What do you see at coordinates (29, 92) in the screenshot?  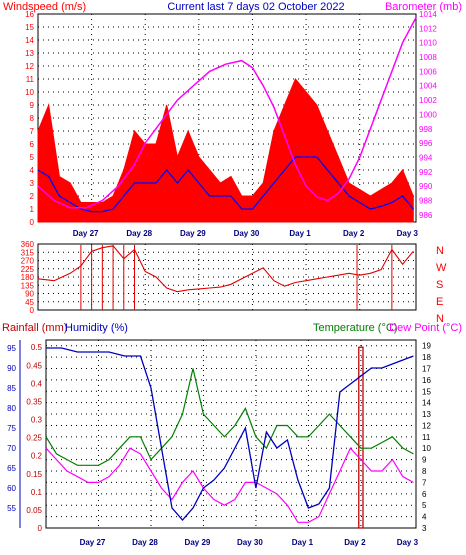 I see `windspeed-tick-label: 10` at bounding box center [29, 92].